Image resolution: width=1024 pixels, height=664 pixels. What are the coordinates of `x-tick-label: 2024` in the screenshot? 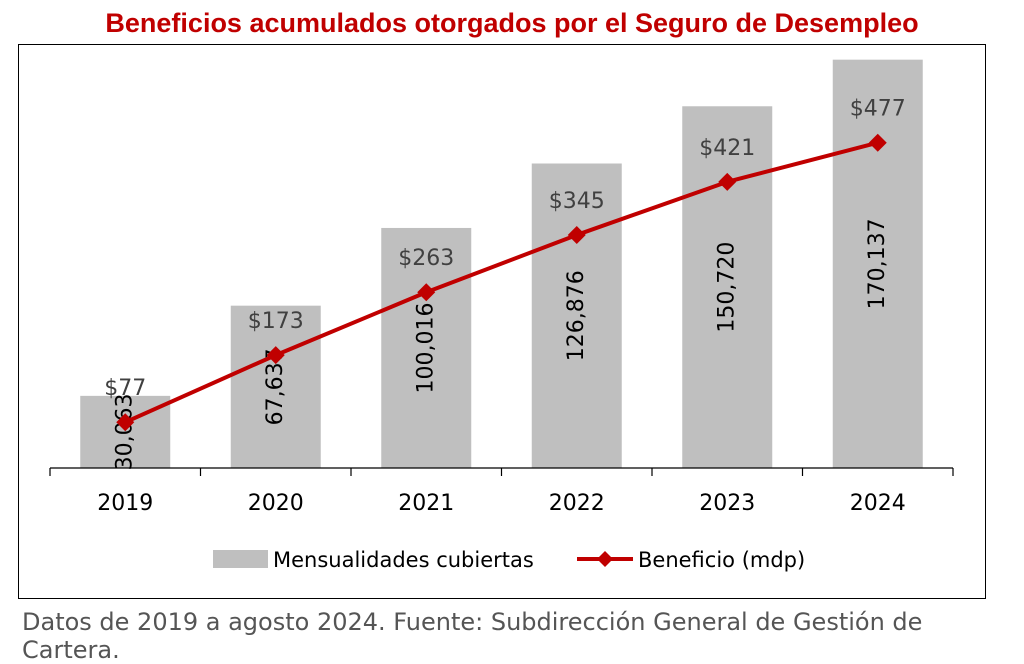 It's located at (878, 503).